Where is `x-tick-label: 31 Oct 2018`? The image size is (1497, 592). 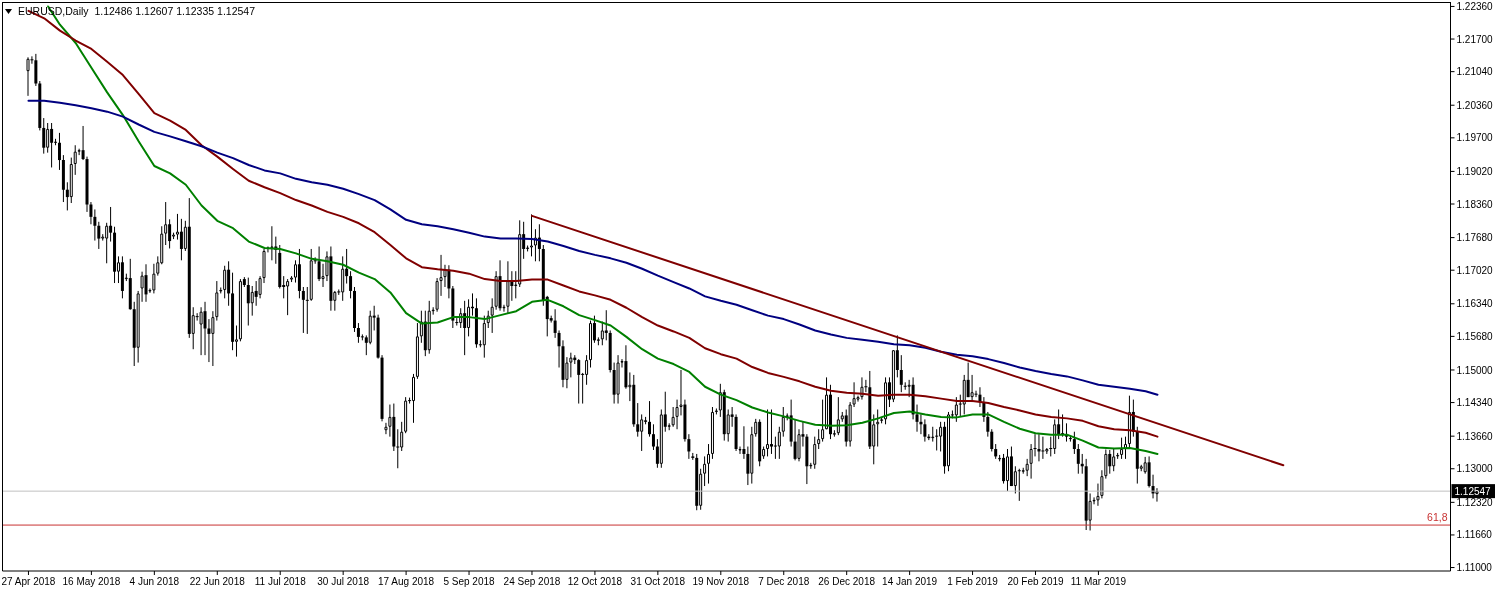 x-tick-label: 31 Oct 2018 is located at coordinates (658, 581).